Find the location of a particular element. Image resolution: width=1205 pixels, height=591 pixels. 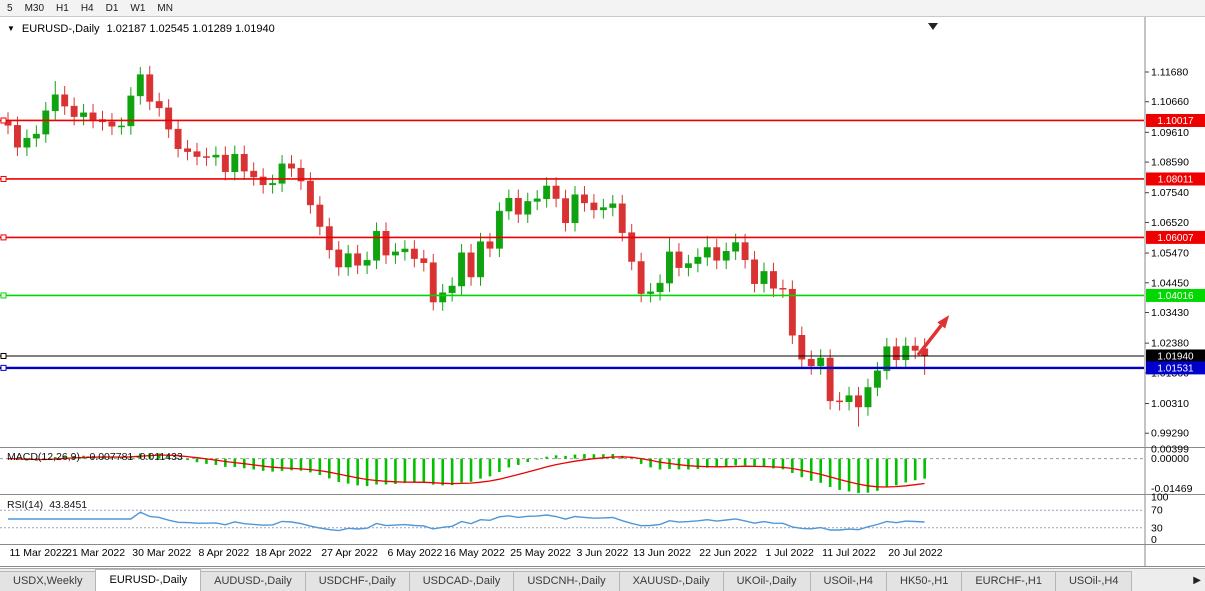

rsi-value: 43.8451 is located at coordinates (68, 505).